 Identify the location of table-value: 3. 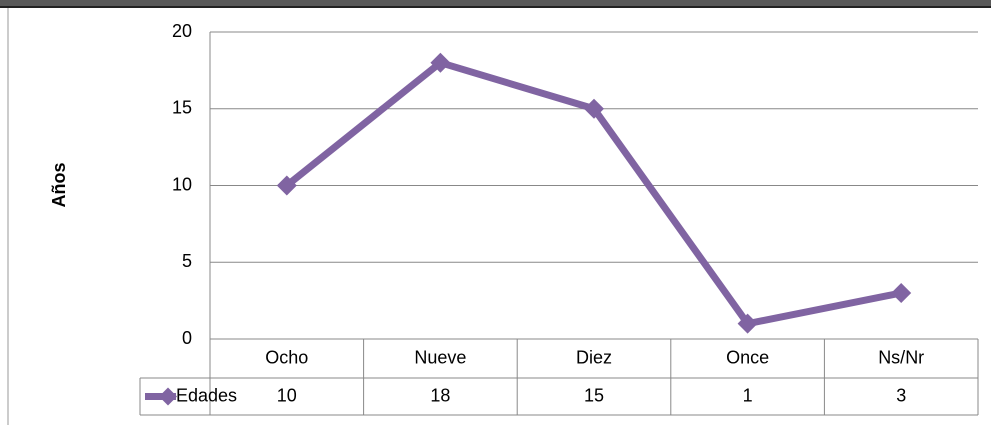
(901, 395).